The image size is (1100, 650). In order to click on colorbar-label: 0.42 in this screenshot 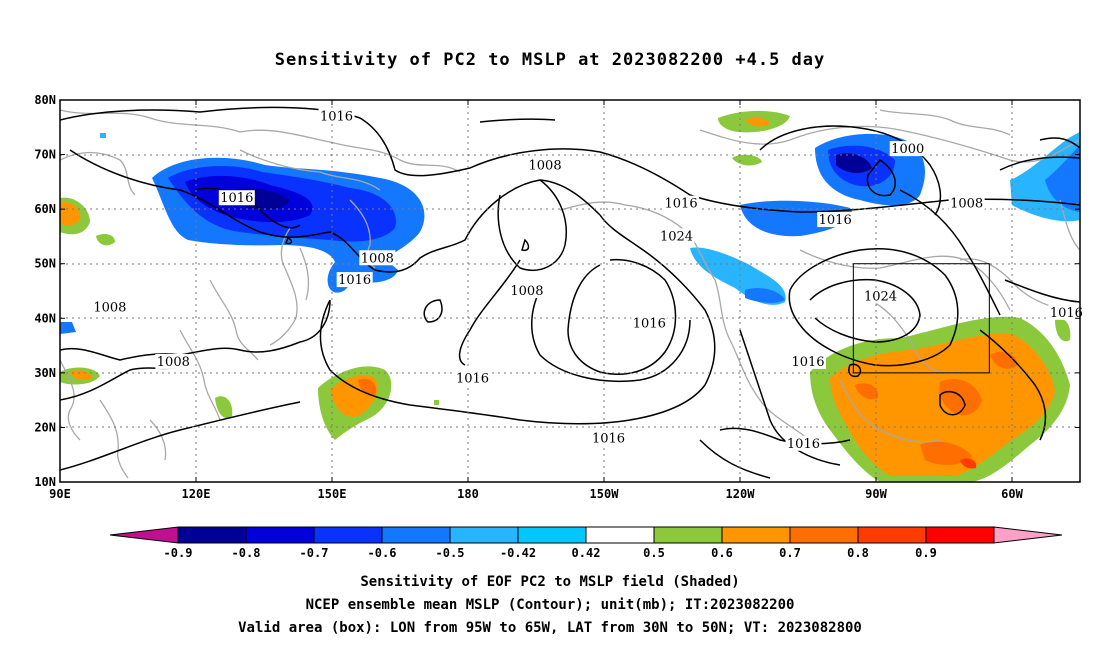, I will do `click(586, 553)`.